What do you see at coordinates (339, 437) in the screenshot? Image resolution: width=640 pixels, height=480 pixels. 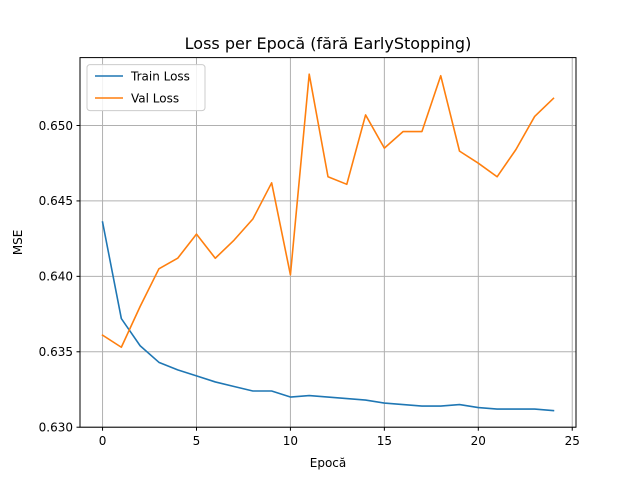 I see `x-axis-ticks: 0 5 10 15 20 25` at bounding box center [339, 437].